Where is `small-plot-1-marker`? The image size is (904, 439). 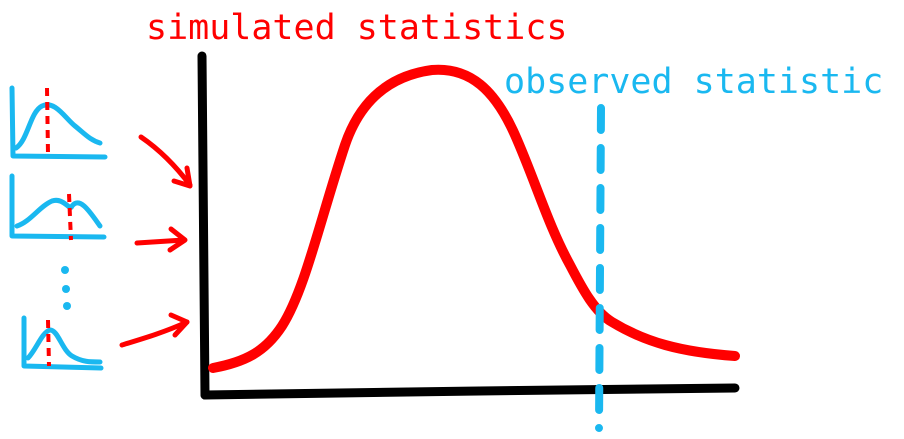
small-plot-1-marker is located at coordinates (47, 121).